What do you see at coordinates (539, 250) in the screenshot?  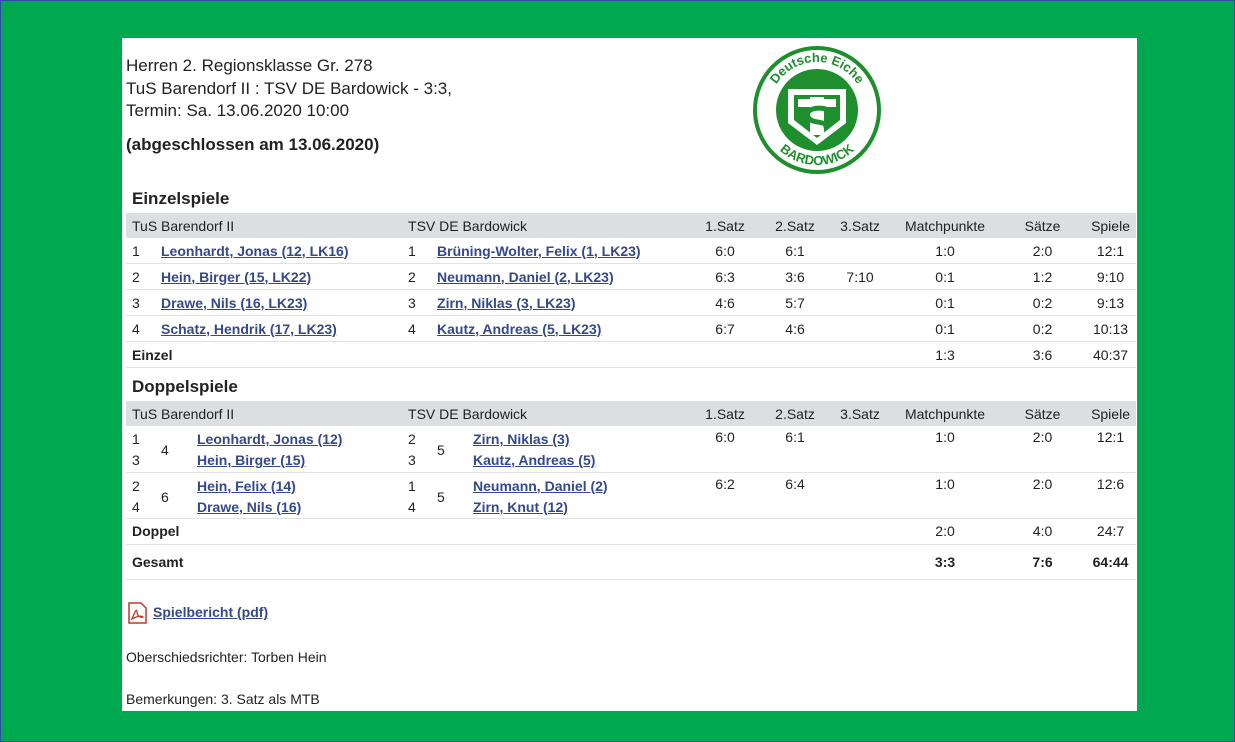 I see `player-link: Brüning-Wolter, Felix (1, LK23)` at bounding box center [539, 250].